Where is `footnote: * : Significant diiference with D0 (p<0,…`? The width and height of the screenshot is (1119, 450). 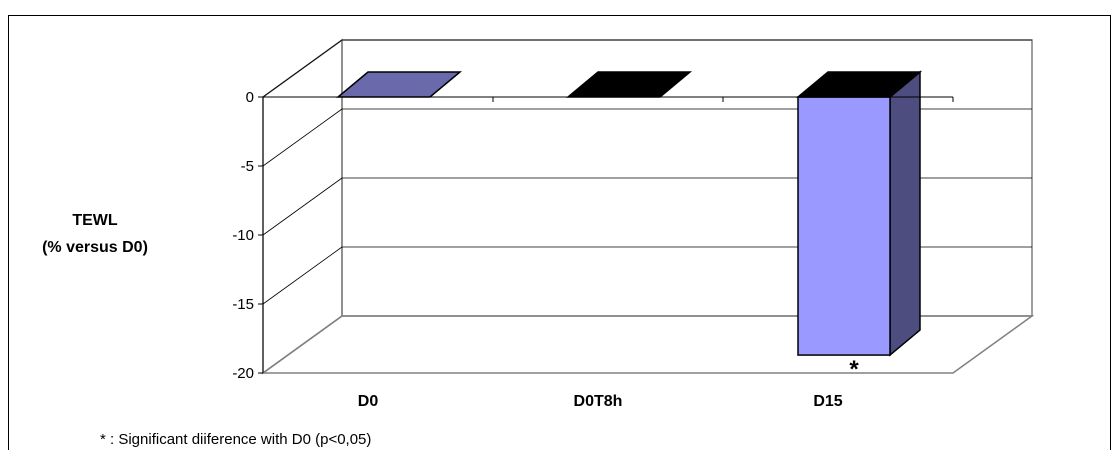
footnote: * : Significant diiference with D0 (p<0,… is located at coordinates (235, 439).